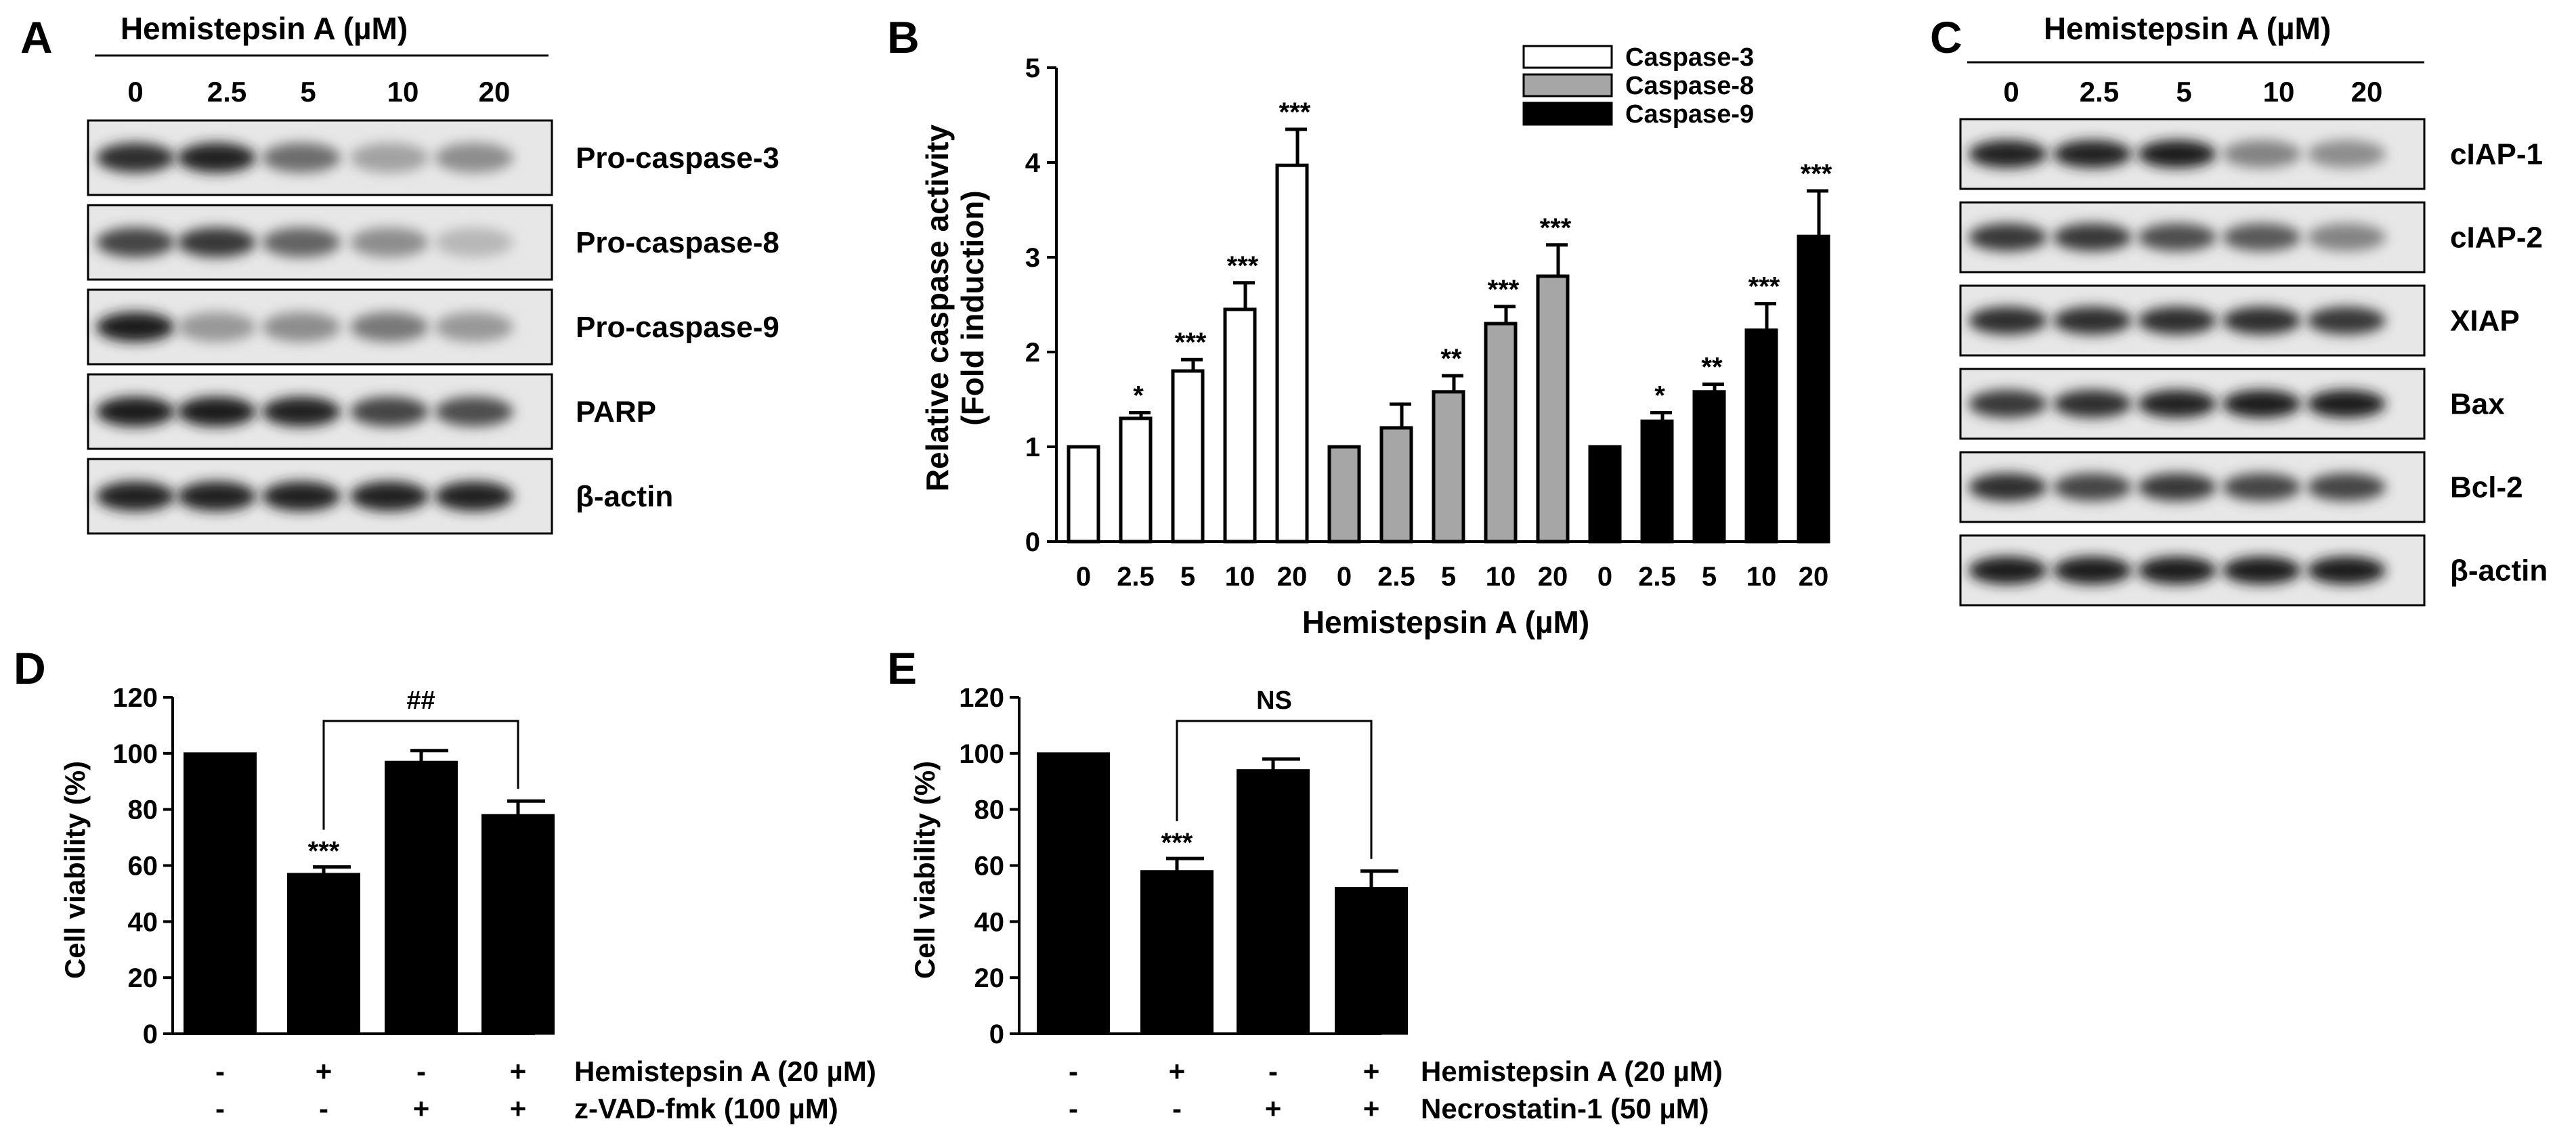 The image size is (2576, 1138). I want to click on panel-letter-c: C, so click(1946, 37).